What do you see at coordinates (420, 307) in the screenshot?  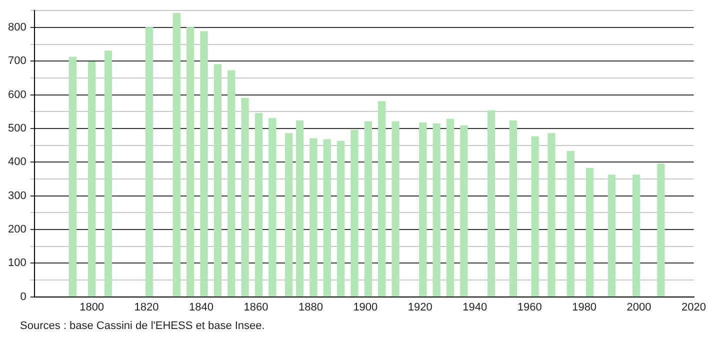 I see `x-tick-label: 1920` at bounding box center [420, 307].